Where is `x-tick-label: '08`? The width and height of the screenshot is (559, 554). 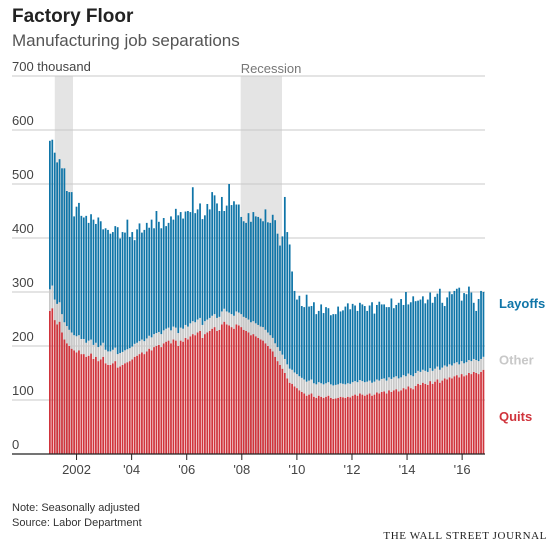 x-tick-label: '08 is located at coordinates (241, 469).